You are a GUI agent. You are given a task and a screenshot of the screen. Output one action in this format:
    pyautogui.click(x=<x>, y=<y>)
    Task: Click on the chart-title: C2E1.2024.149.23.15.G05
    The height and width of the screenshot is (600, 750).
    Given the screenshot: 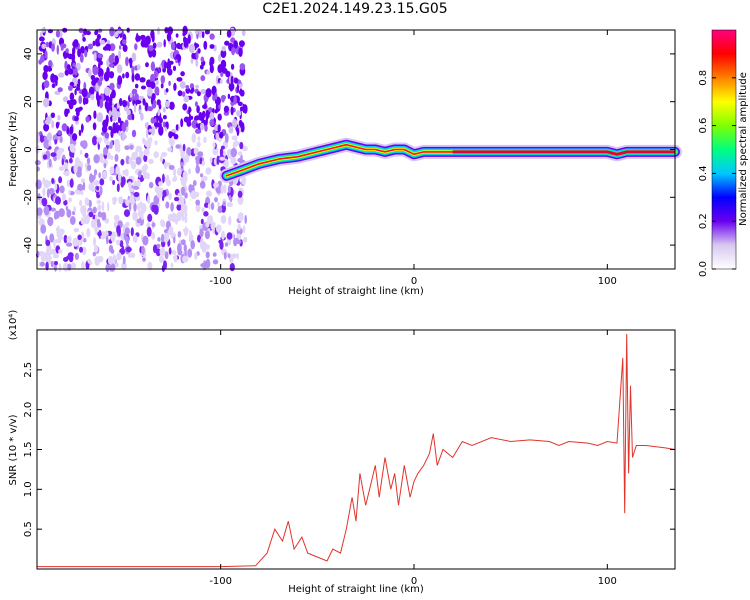 What is the action you would take?
    pyautogui.click(x=355, y=9)
    